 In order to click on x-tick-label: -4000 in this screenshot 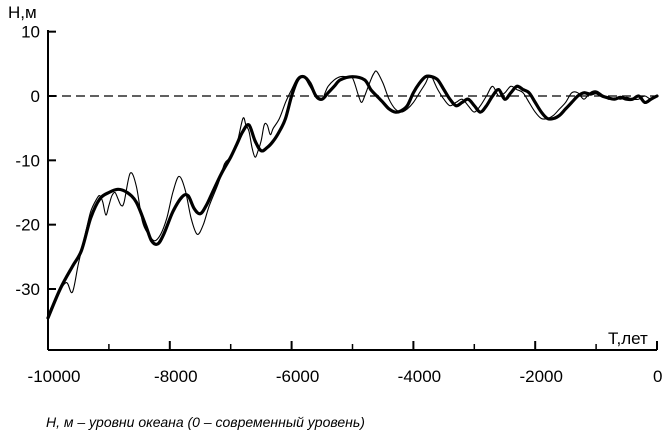, I will do `click(419, 376)`.